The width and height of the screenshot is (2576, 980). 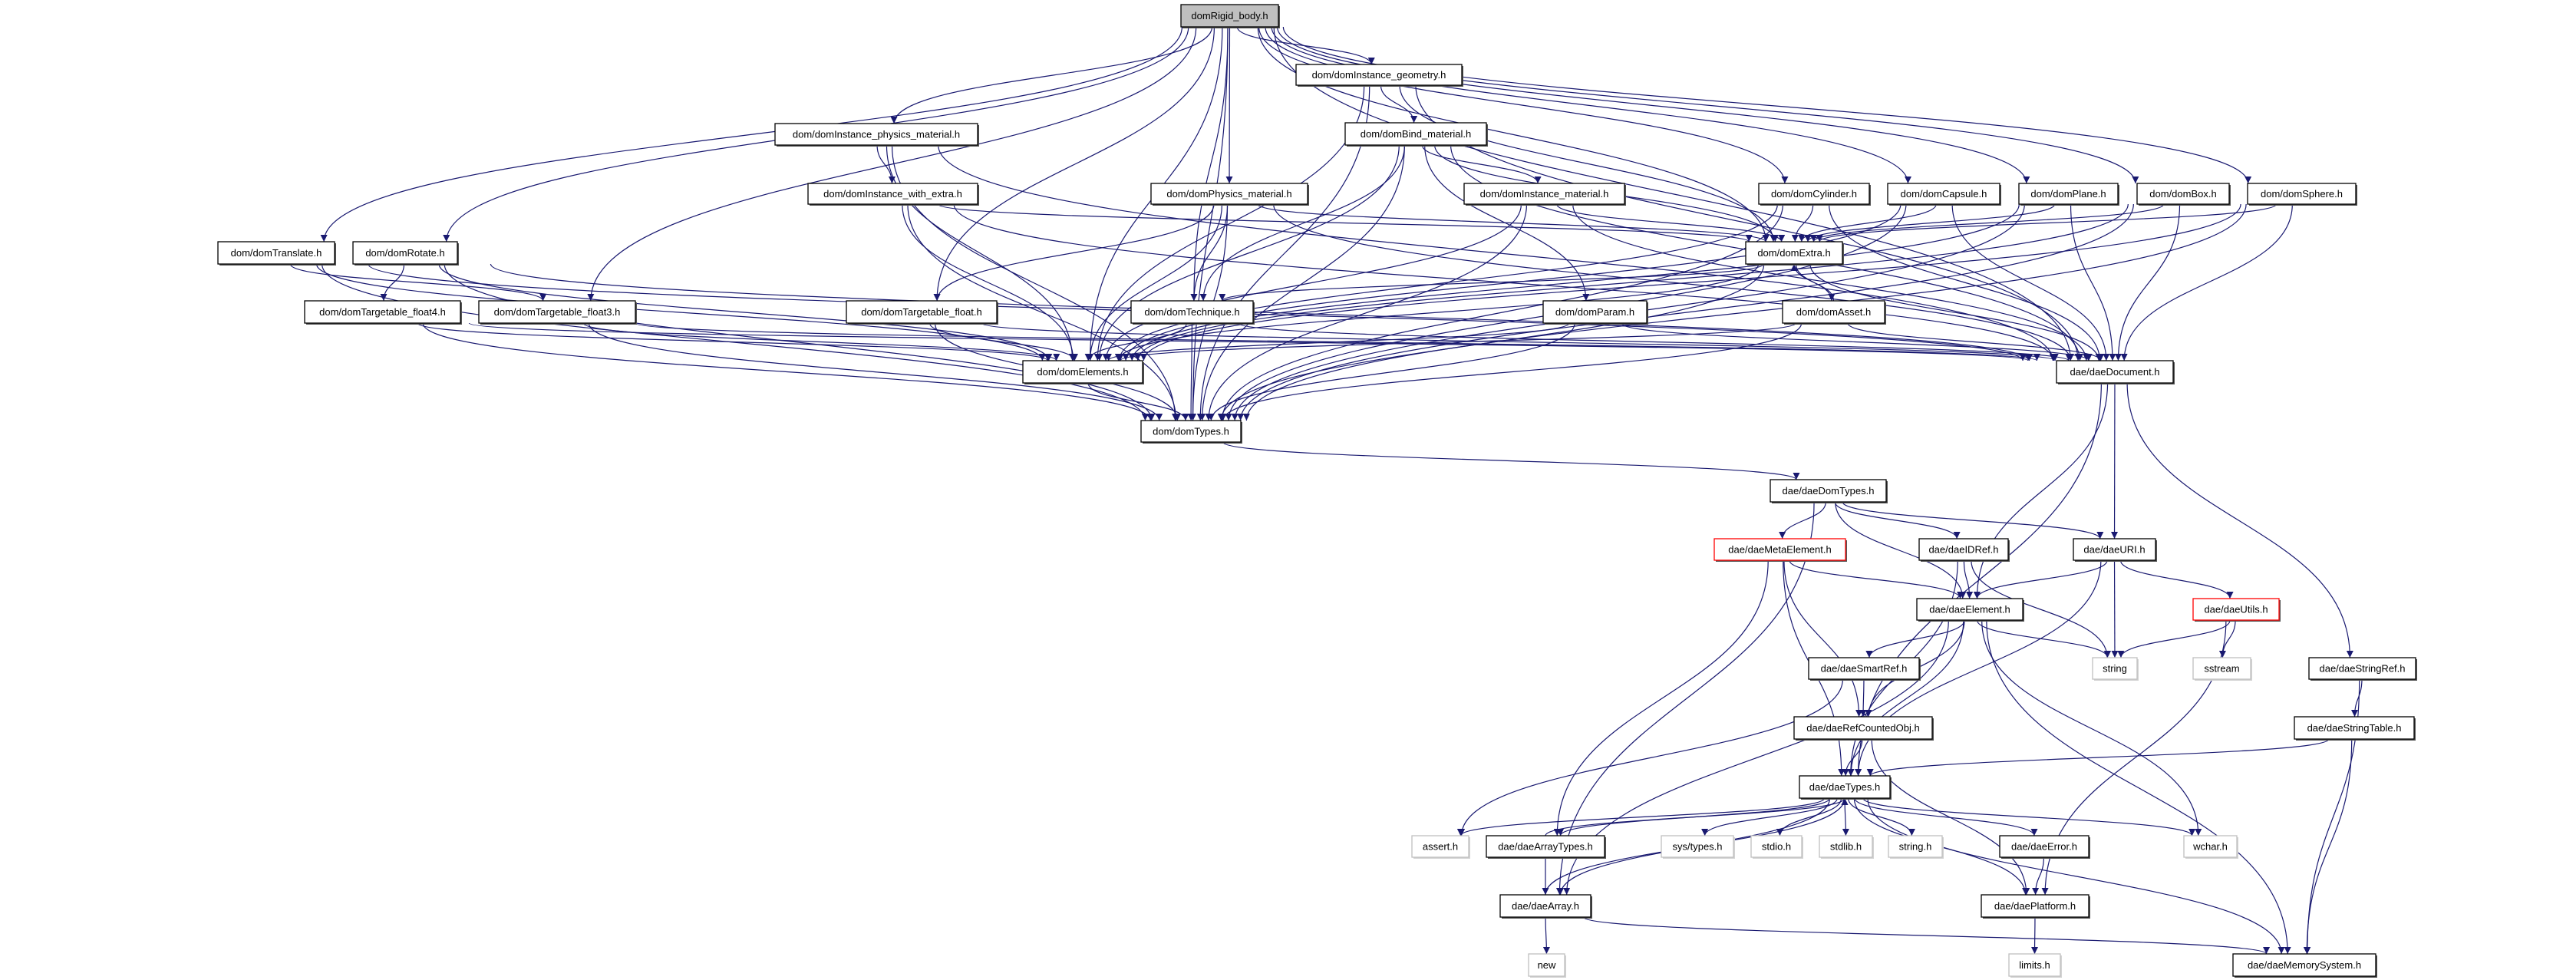 I want to click on graph-node-rigid: domRigid_body.h, so click(x=1230, y=16).